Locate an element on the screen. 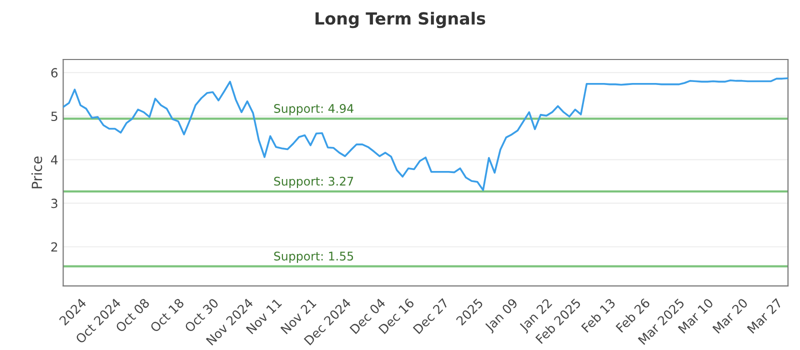 This screenshot has height=350, width=800. x-tick-label: Feb 13 is located at coordinates (598, 315).